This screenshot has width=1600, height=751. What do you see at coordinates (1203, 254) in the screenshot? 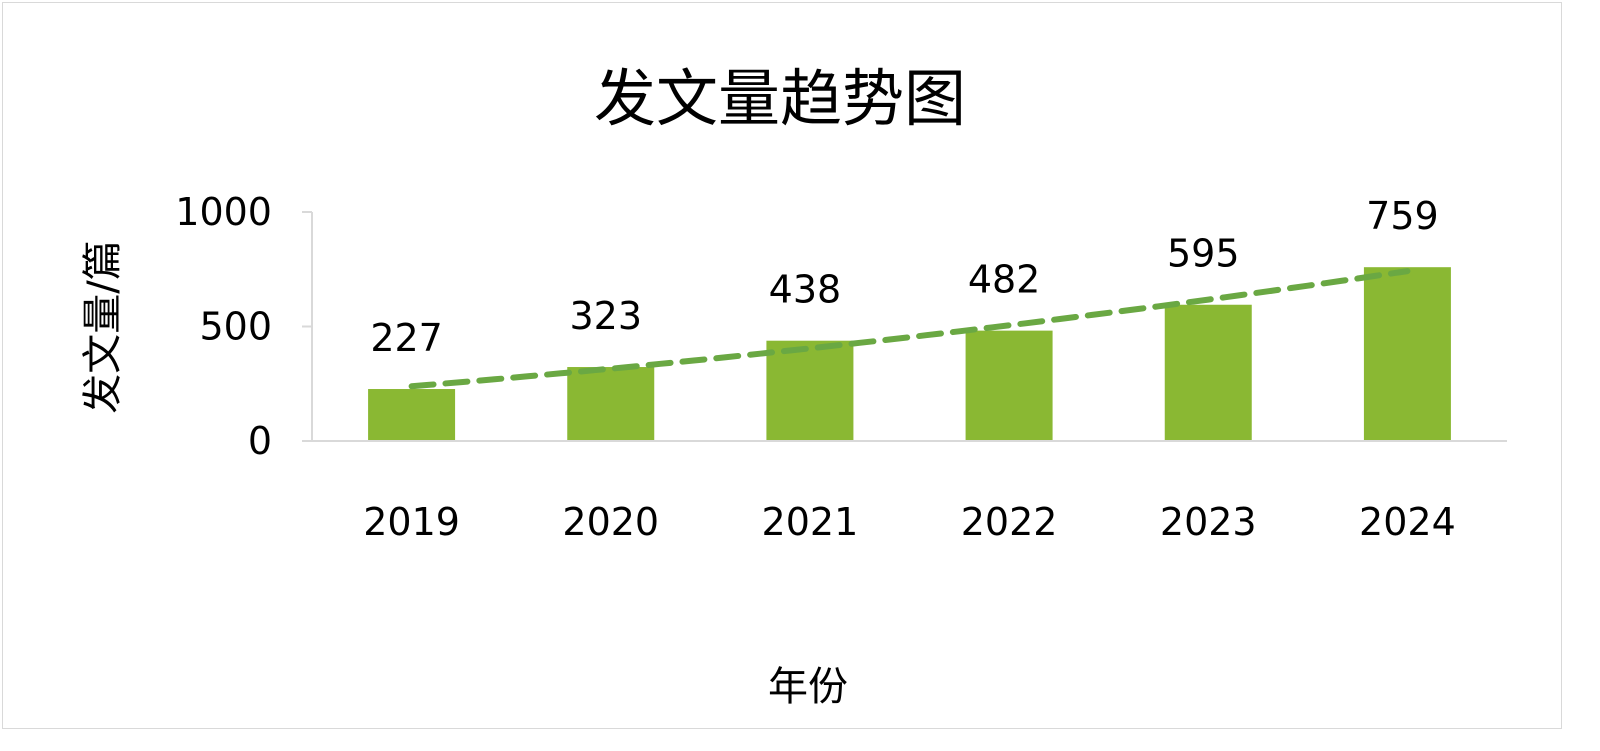
I see `data-label-2023: 595` at bounding box center [1203, 254].